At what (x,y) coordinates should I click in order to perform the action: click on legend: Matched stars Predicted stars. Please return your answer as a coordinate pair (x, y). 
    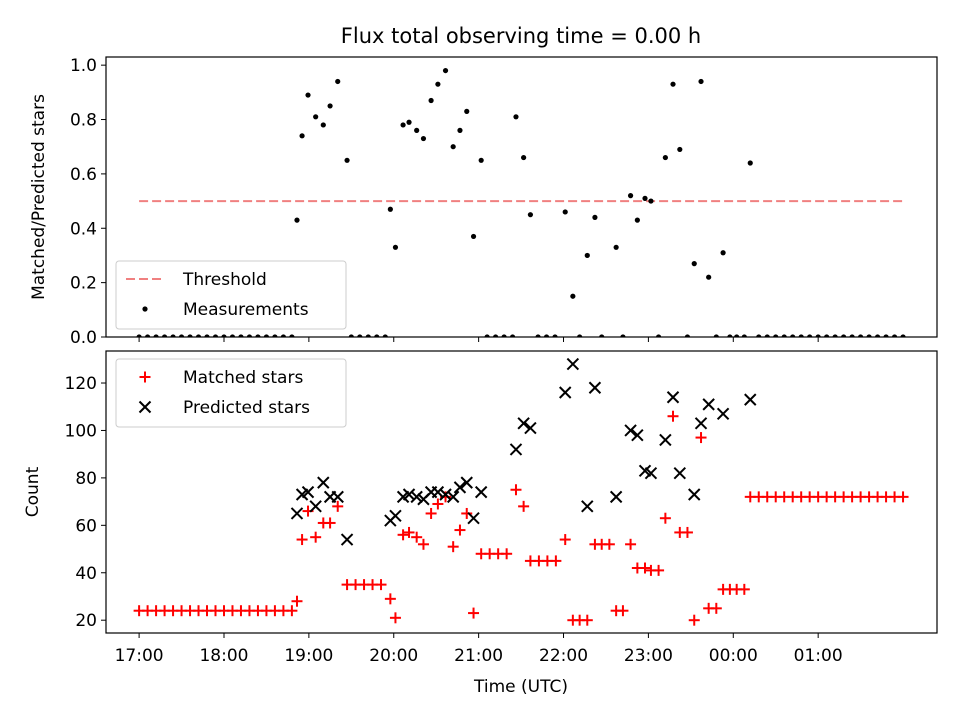
    Looking at the image, I should click on (231, 393).